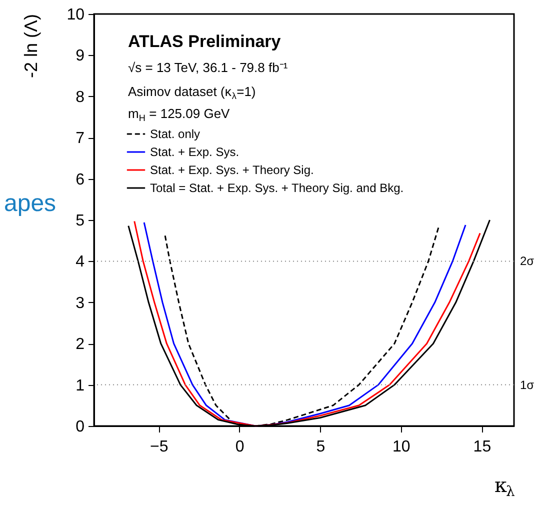 This screenshot has width=544, height=505. Describe the element at coordinates (80, 262) in the screenshot. I see `y-tick-label: 4` at that location.